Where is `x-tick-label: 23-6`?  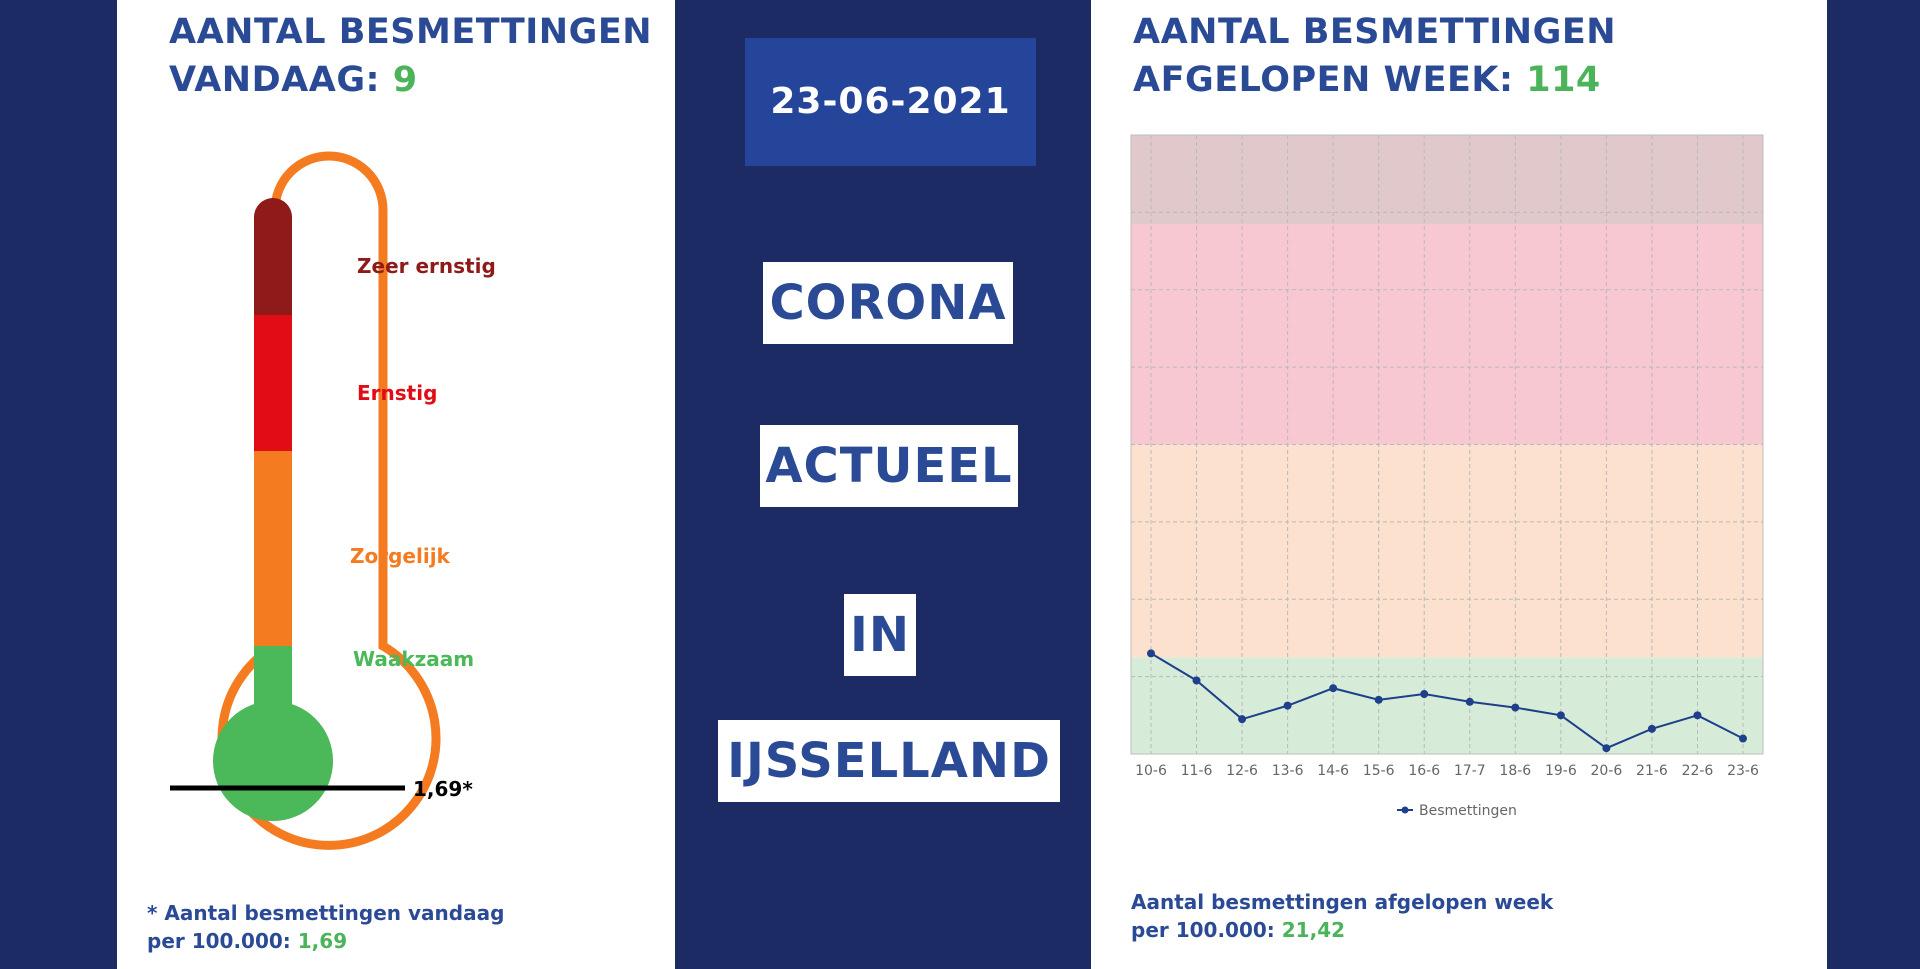 x-tick-label: 23-6 is located at coordinates (1743, 771).